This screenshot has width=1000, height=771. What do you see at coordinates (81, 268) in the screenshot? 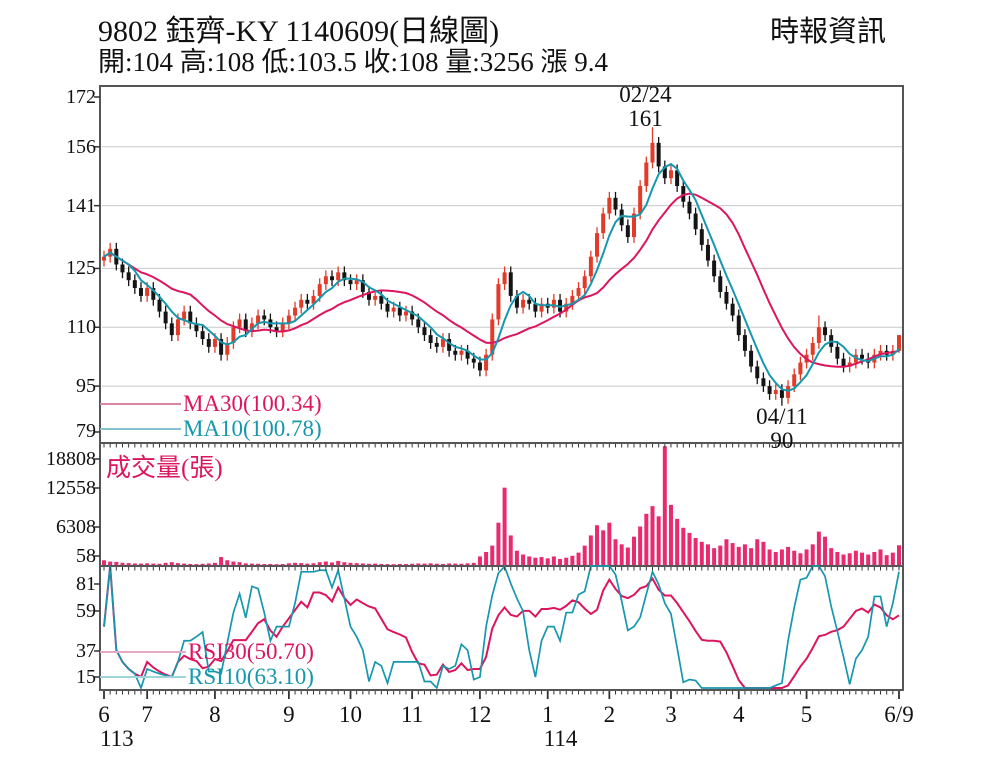
I see `price-tick-label: 125` at bounding box center [81, 268].